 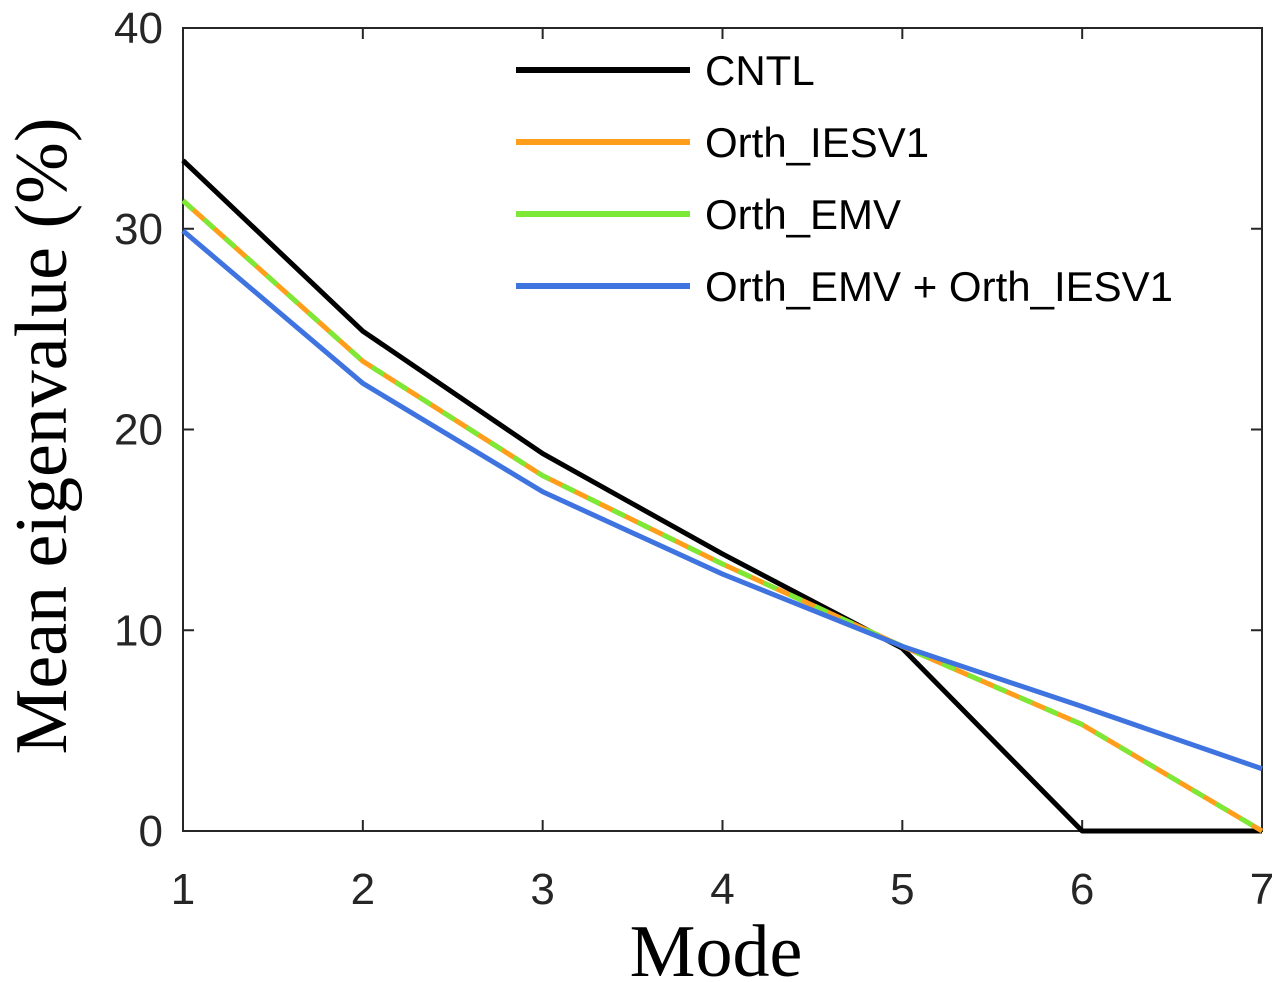 What do you see at coordinates (716, 946) in the screenshot?
I see `x-axis-title: Mode` at bounding box center [716, 946].